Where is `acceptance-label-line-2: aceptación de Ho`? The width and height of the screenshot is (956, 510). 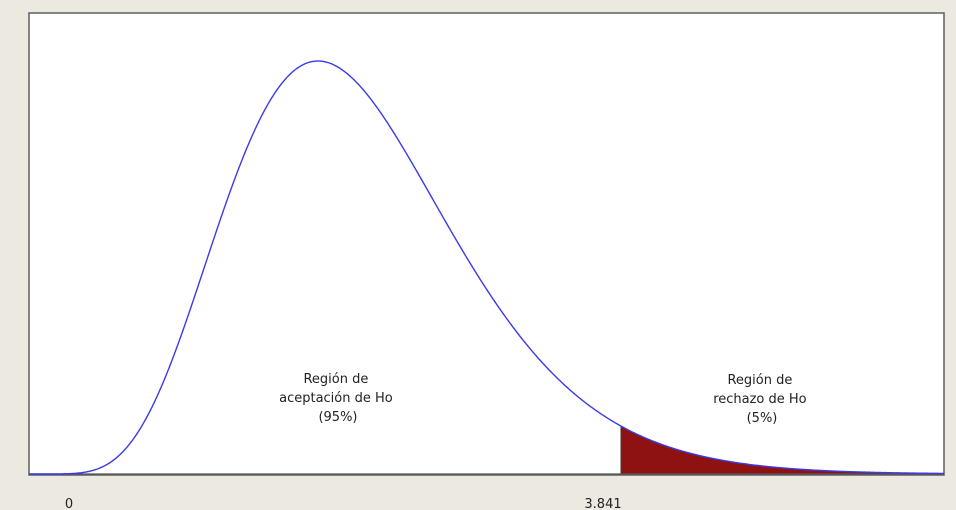 acceptance-label-line-2: aceptación de Ho is located at coordinates (336, 398).